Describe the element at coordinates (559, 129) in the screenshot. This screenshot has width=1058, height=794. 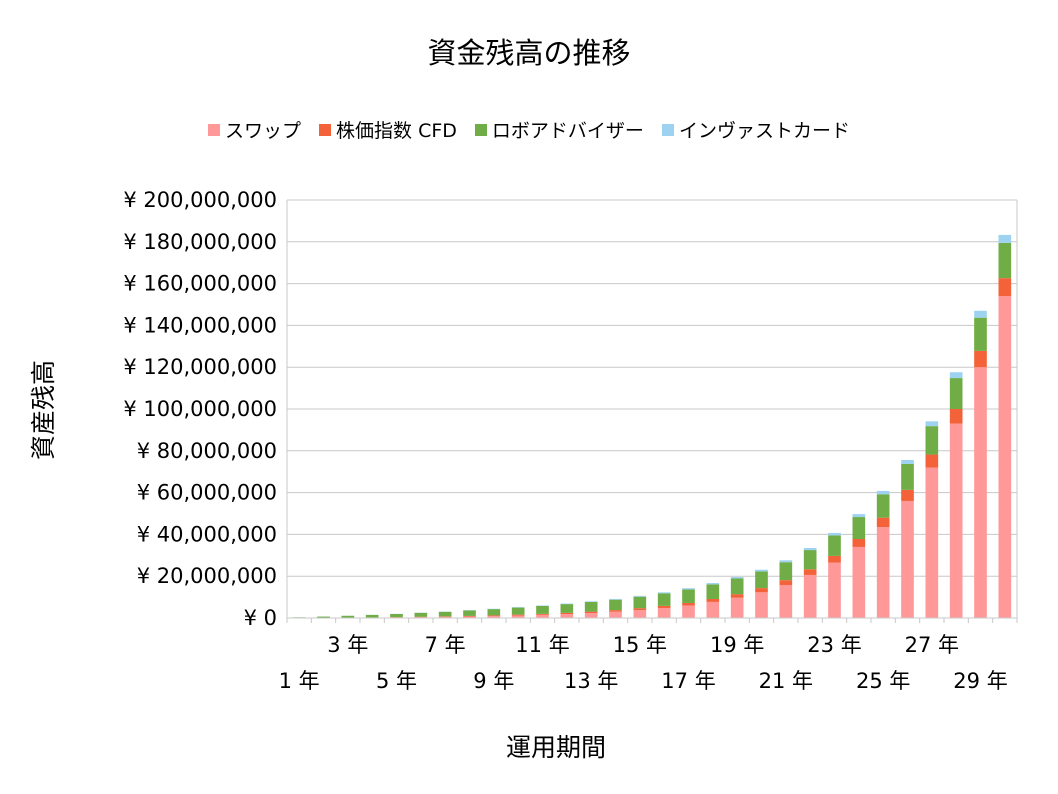
I see `legend-item: ロボアドバイザー` at that location.